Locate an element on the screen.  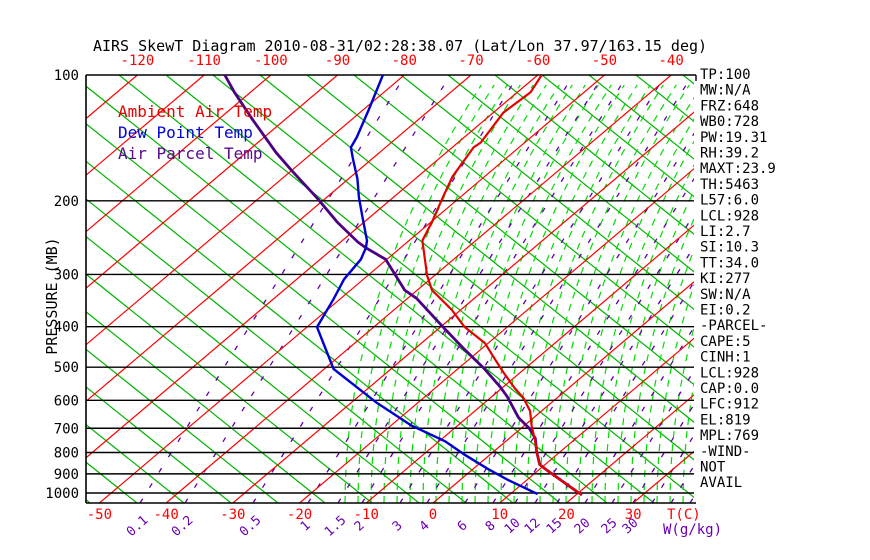
stats-line: NOT is located at coordinates (713, 468).